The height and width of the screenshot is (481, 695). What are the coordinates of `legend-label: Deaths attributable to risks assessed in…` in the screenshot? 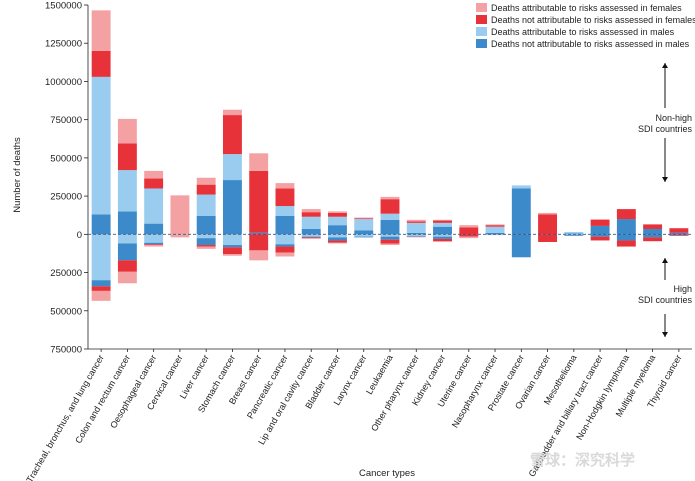 It's located at (583, 32).